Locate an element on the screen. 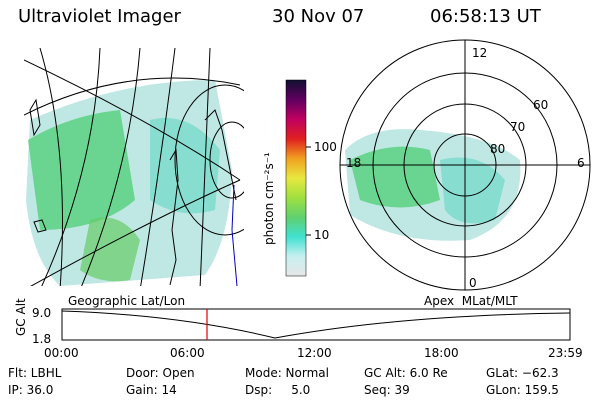 This screenshot has height=400, width=600. mlat-label-80: 80 is located at coordinates (498, 149).